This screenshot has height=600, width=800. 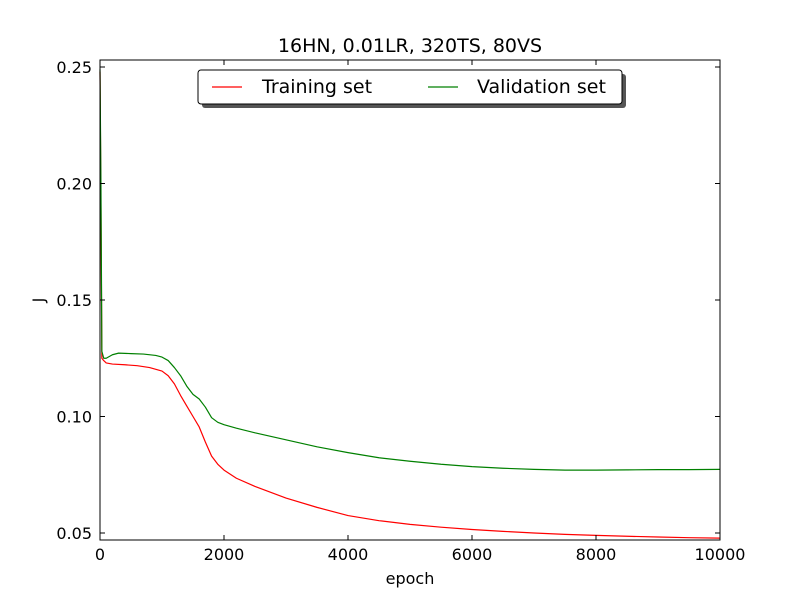 I want to click on x-tick-label: 8000, so click(x=596, y=554).